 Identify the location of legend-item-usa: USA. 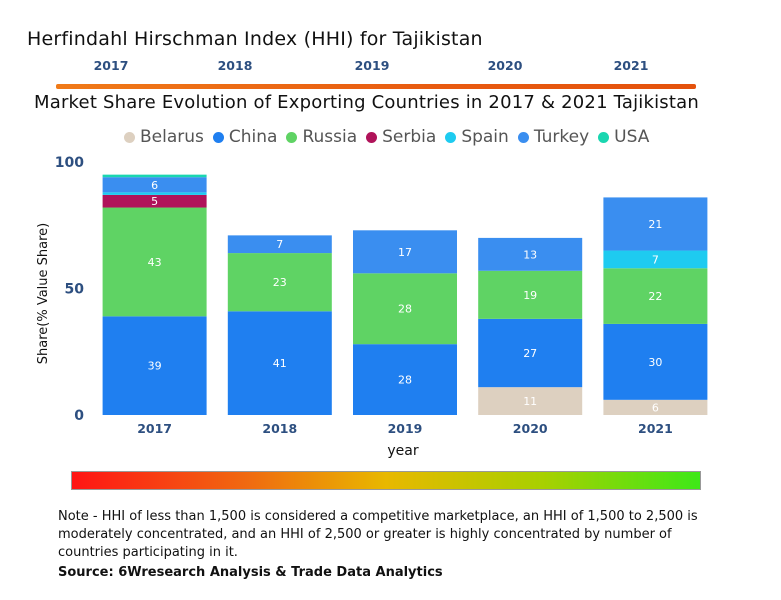
(623, 137).